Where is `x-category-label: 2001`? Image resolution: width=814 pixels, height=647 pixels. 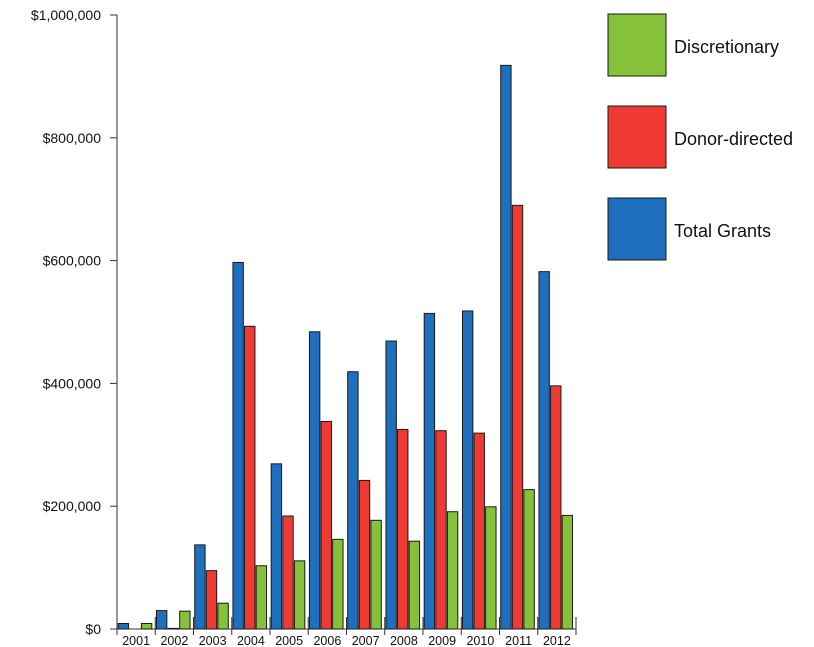
x-category-label: 2001 is located at coordinates (136, 640).